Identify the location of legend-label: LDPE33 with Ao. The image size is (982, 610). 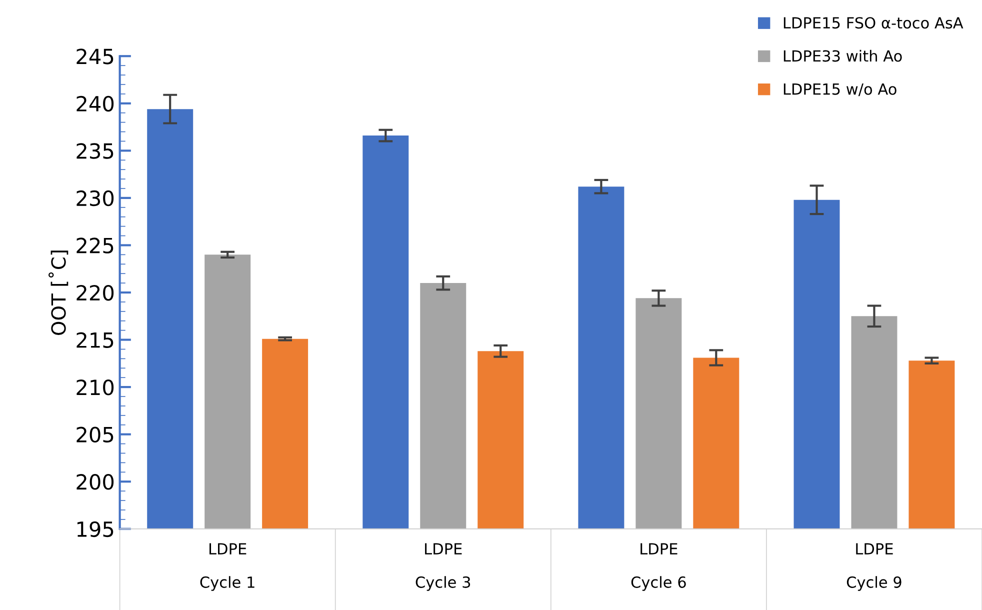
(843, 56).